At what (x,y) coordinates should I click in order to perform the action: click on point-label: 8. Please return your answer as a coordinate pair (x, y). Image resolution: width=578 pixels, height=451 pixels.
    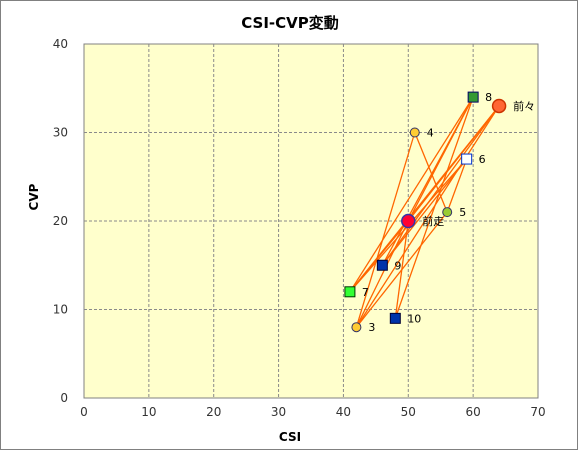
    Looking at the image, I should click on (488, 97).